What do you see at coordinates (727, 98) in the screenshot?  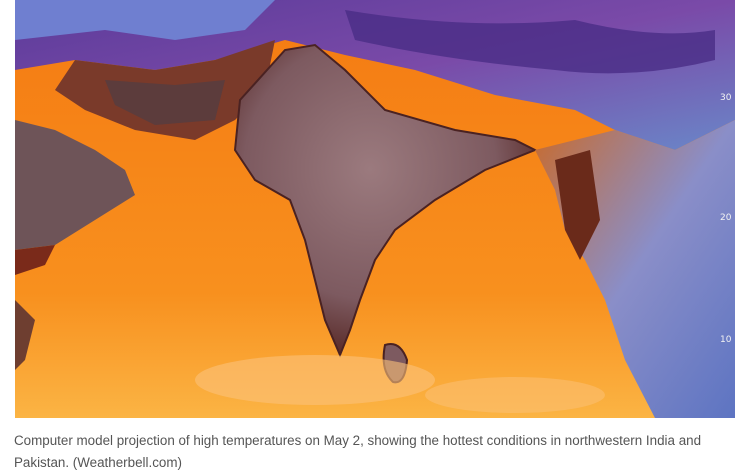 I see `latitude-label: 30 N` at bounding box center [727, 98].